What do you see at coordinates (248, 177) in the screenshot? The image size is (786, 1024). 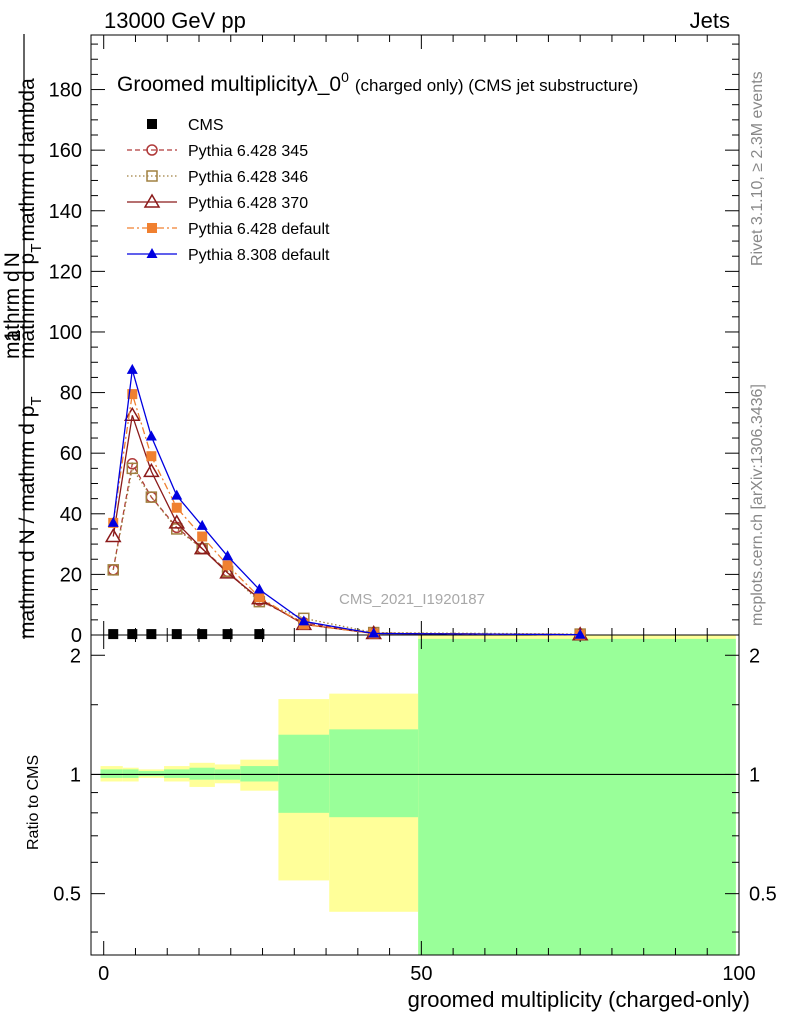 I see `legend-label: Pythia 6.428 346` at bounding box center [248, 177].